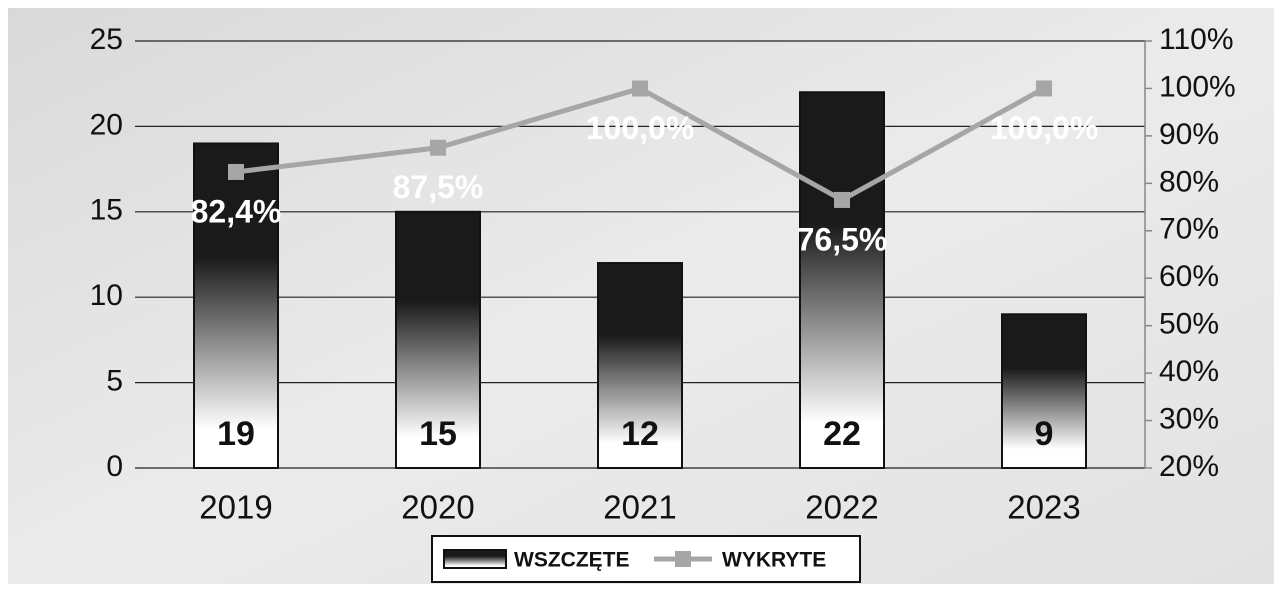 The width and height of the screenshot is (1282, 592). What do you see at coordinates (842, 434) in the screenshot?
I see `bar-label: 22` at bounding box center [842, 434].